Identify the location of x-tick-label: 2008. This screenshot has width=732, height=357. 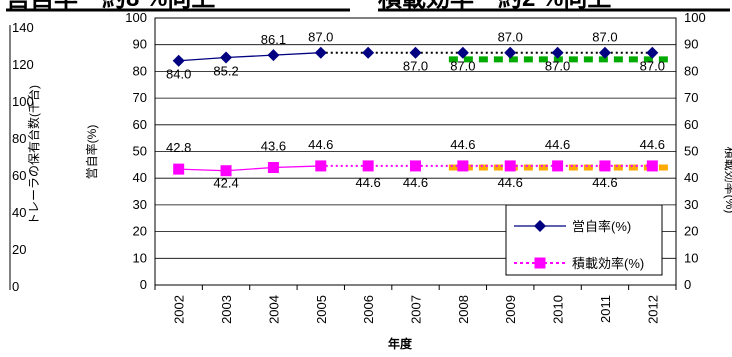
(463, 309).